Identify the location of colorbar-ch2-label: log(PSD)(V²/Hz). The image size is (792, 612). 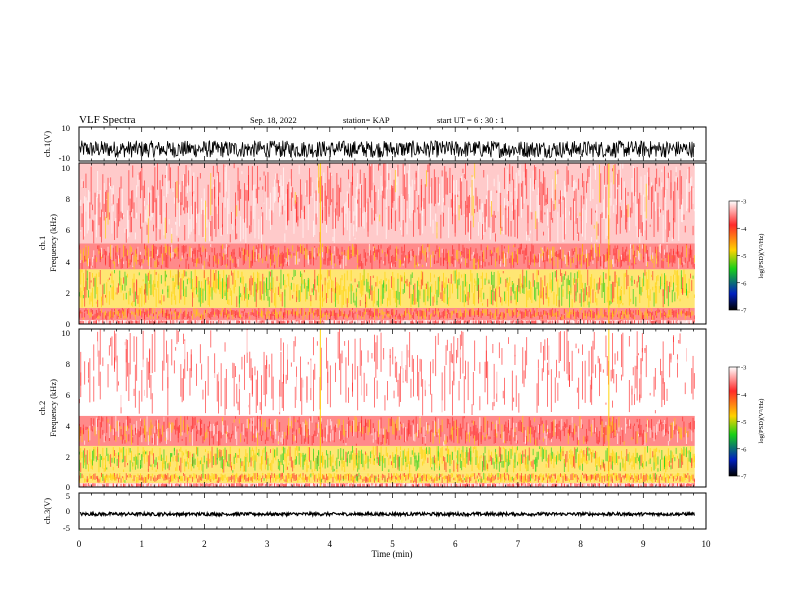
(761, 421).